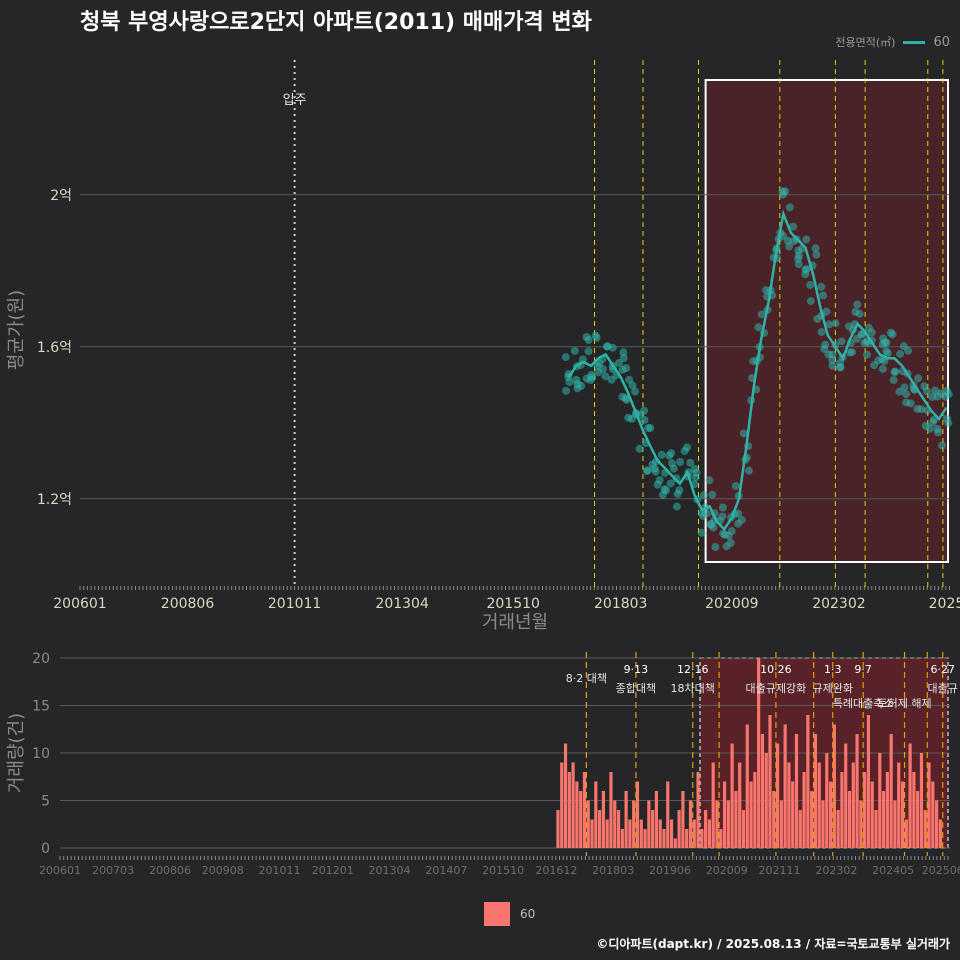 The image size is (960, 960). I want to click on volume-x-tick-label: 201612, so click(556, 870).